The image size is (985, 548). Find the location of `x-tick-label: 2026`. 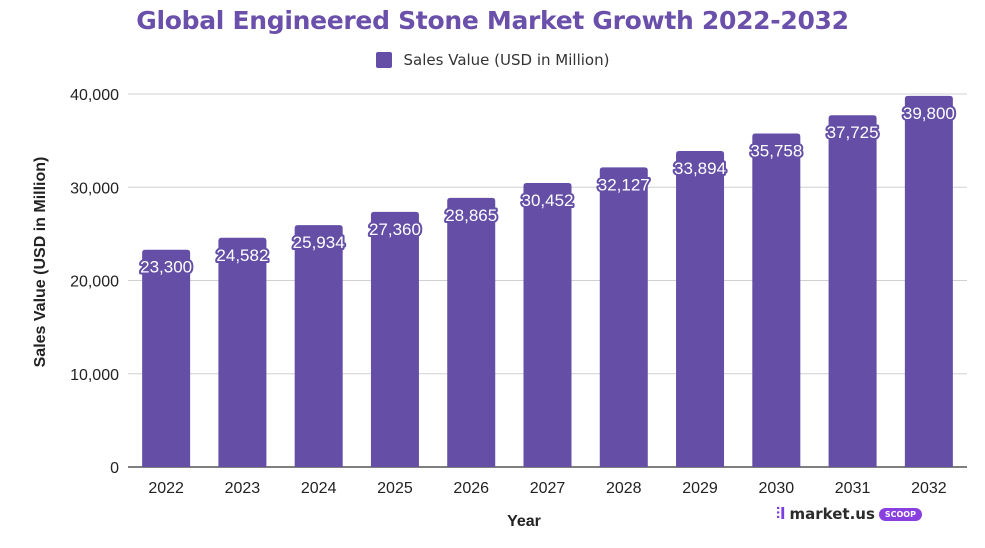

x-tick-label: 2026 is located at coordinates (471, 488).